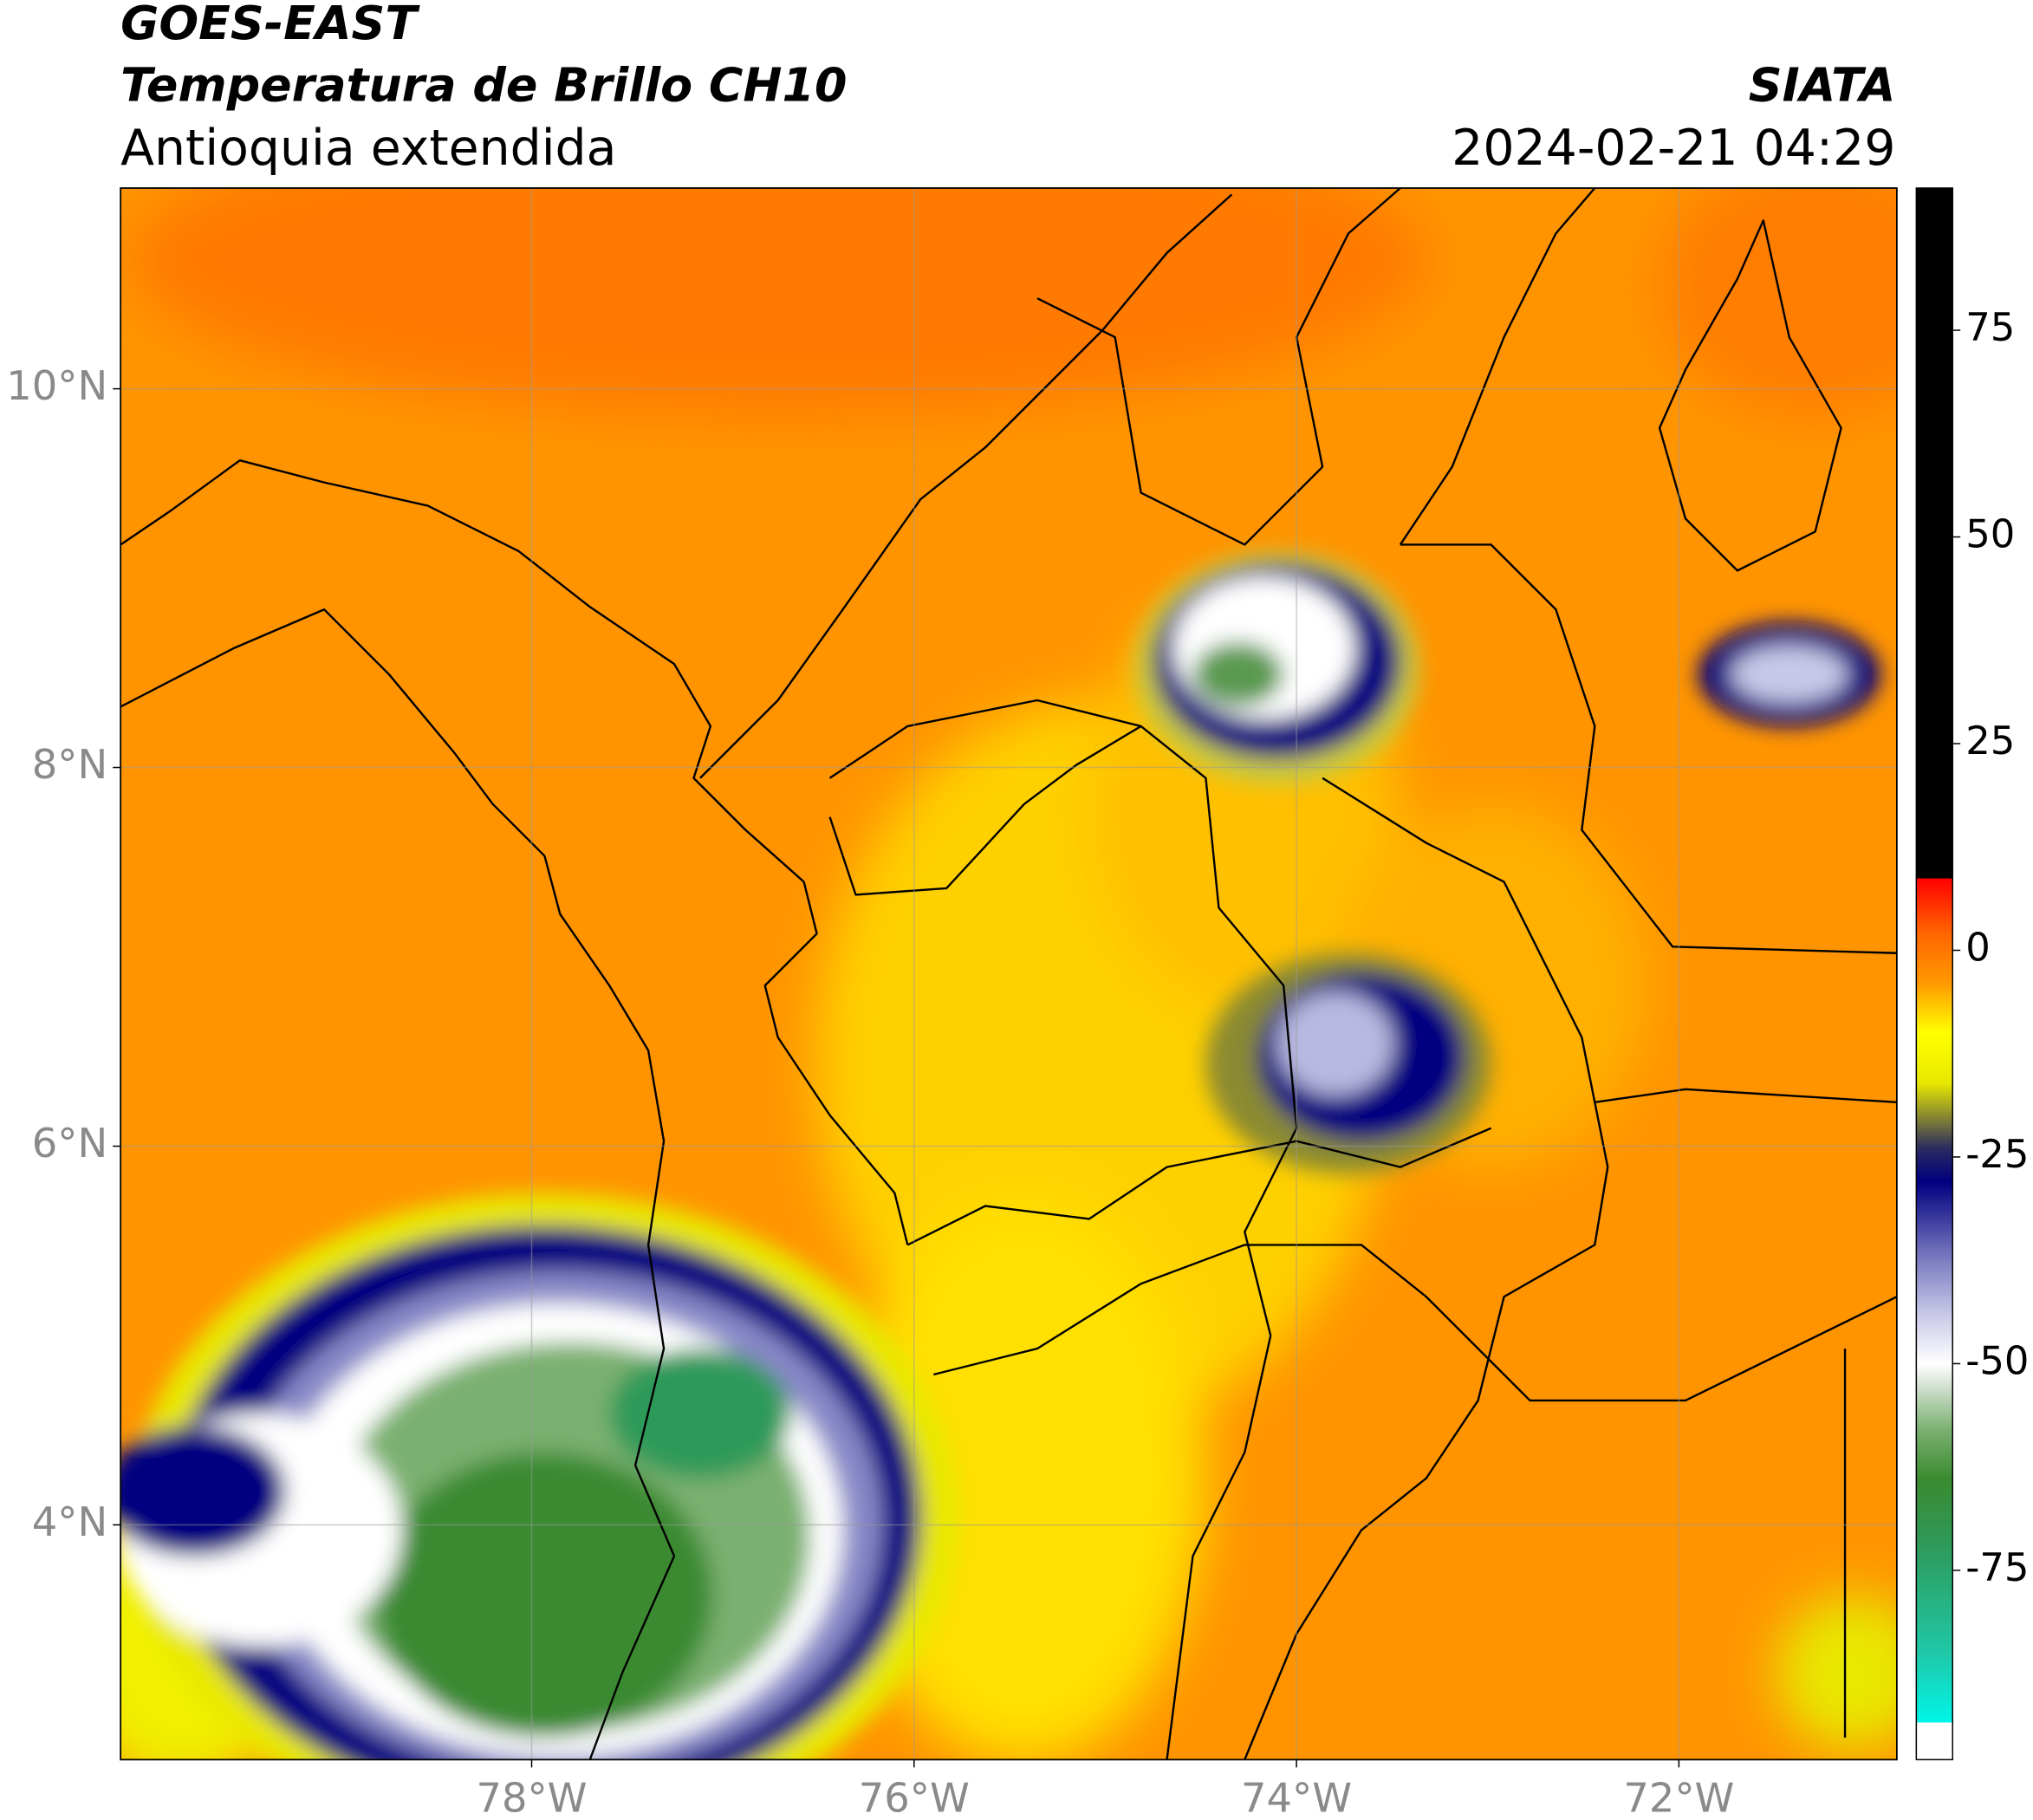 This screenshot has height=1820, width=2033. What do you see at coordinates (1679, 1797) in the screenshot?
I see `x-tick-label: 72°W` at bounding box center [1679, 1797].